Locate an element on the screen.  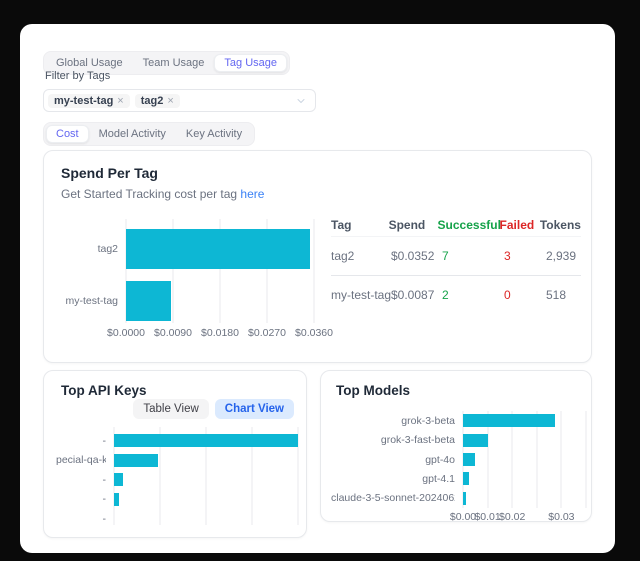
chevron-down-icon is located at coordinates (301, 101).